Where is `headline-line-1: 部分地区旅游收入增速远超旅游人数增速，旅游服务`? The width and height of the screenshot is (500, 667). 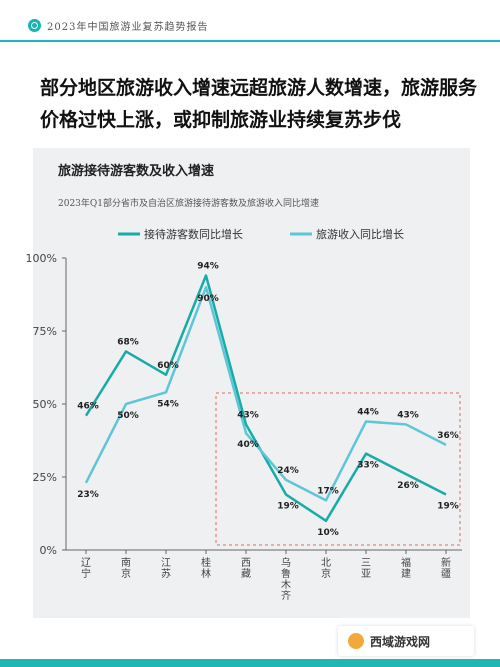
headline-line-1: 部分地区旅游收入增速远超旅游人数增速，旅游服务 is located at coordinates (259, 88).